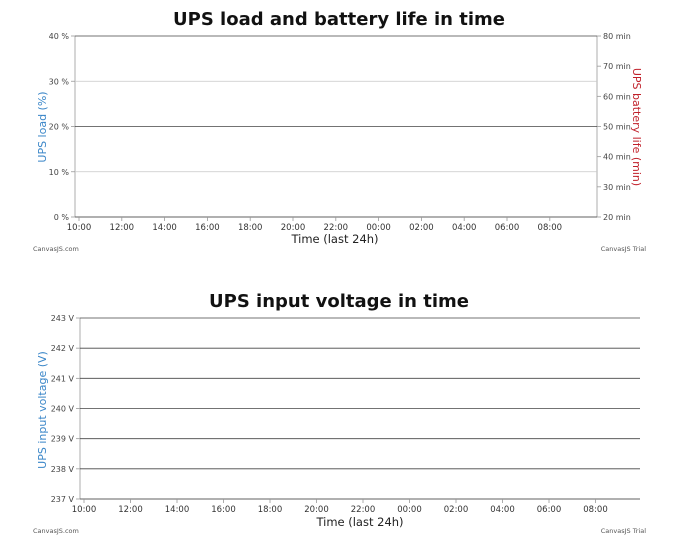 Image resolution: width=678 pixels, height=544 pixels. Describe the element at coordinates (62, 217) in the screenshot. I see `y-tick-label: 0 %` at that location.